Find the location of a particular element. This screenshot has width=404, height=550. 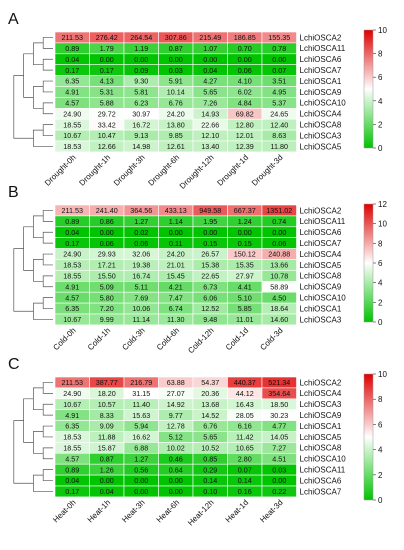

cell-value-label: 0.04 is located at coordinates (72, 232).